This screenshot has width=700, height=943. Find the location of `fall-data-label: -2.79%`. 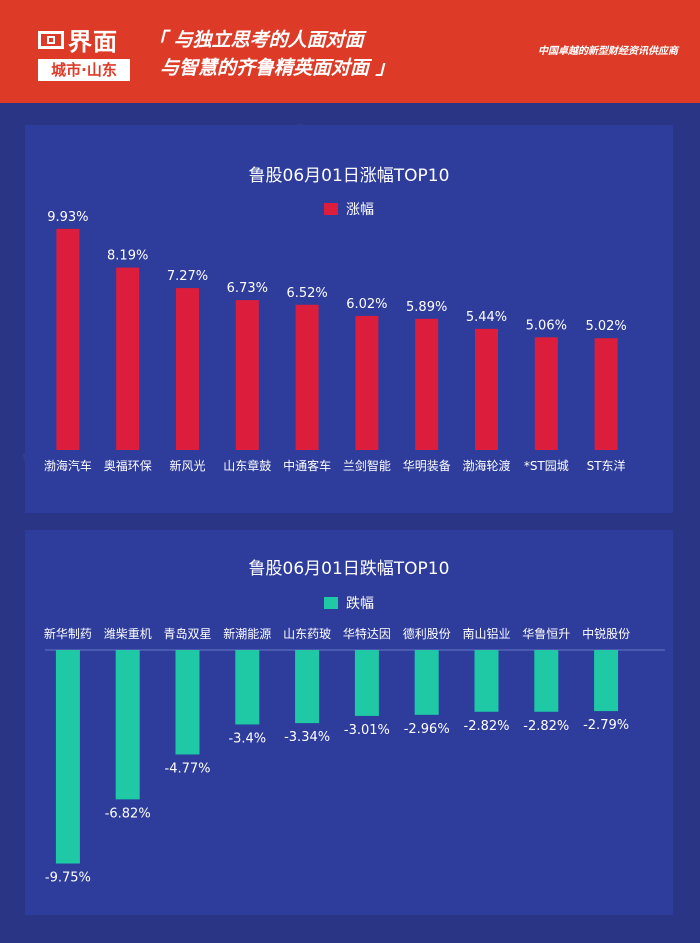

fall-data-label: -2.79% is located at coordinates (606, 725).